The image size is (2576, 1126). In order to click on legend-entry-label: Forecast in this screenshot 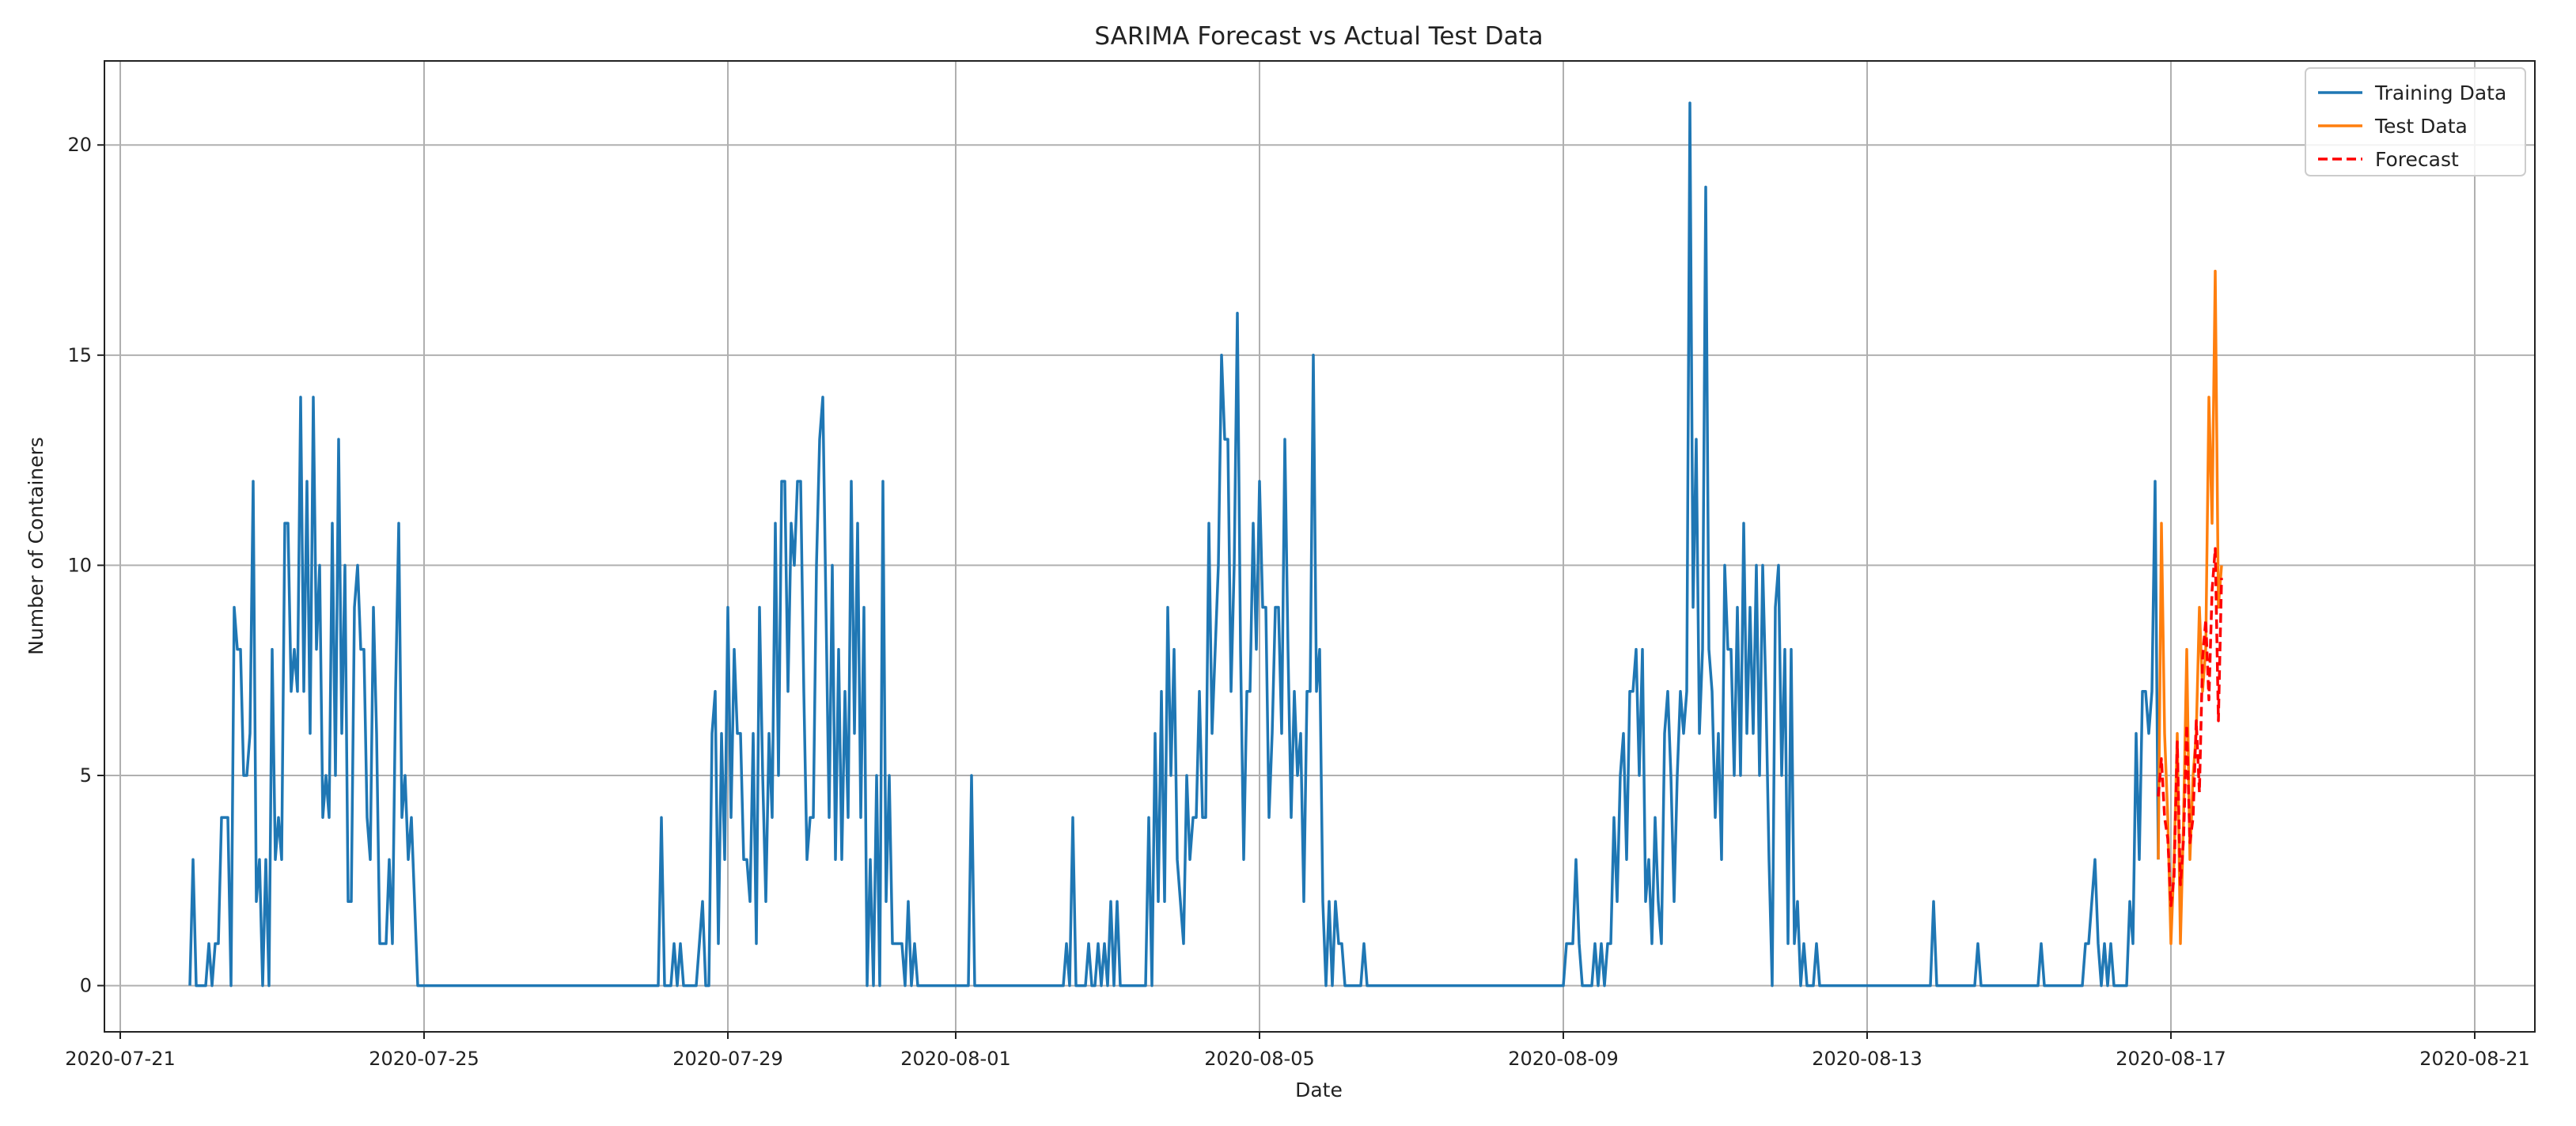, I will do `click(2417, 160)`.